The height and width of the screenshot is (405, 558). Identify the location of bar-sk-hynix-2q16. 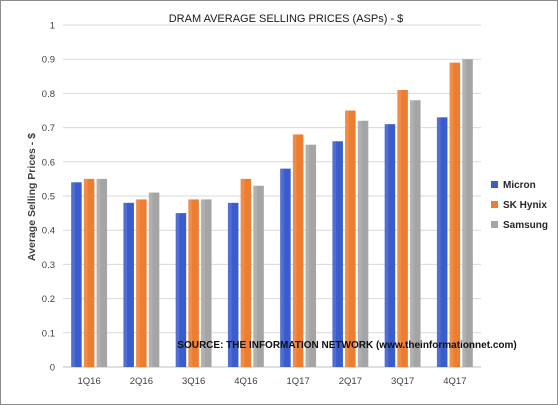
(141, 283).